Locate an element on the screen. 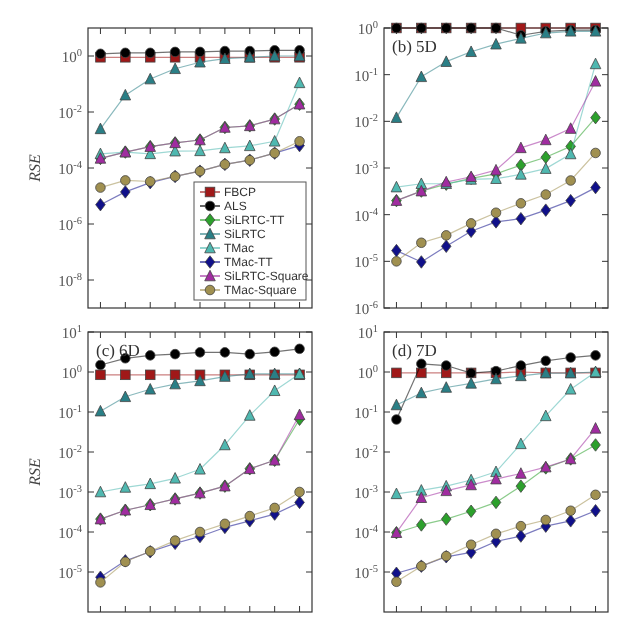 This screenshot has width=640, height=640. annotation: (b) 5D is located at coordinates (414, 46).